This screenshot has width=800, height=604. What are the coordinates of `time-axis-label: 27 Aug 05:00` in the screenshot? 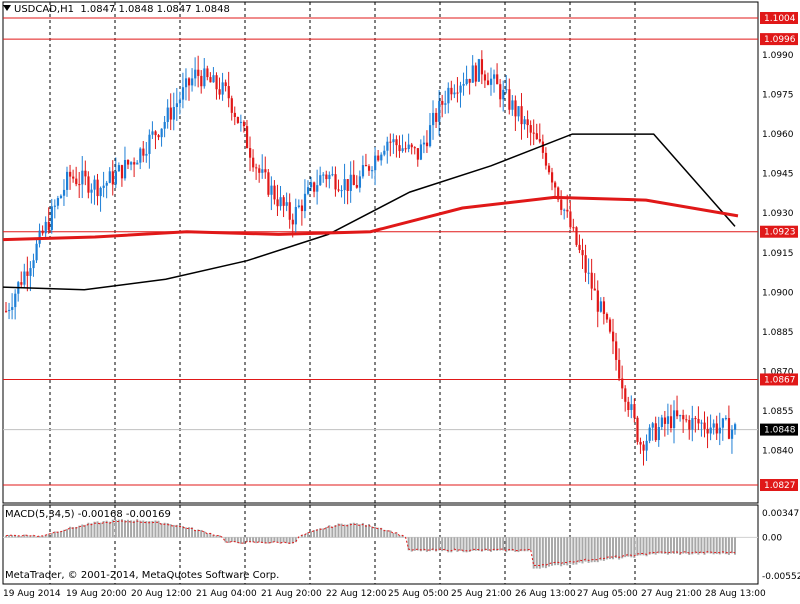 It's located at (607, 594).